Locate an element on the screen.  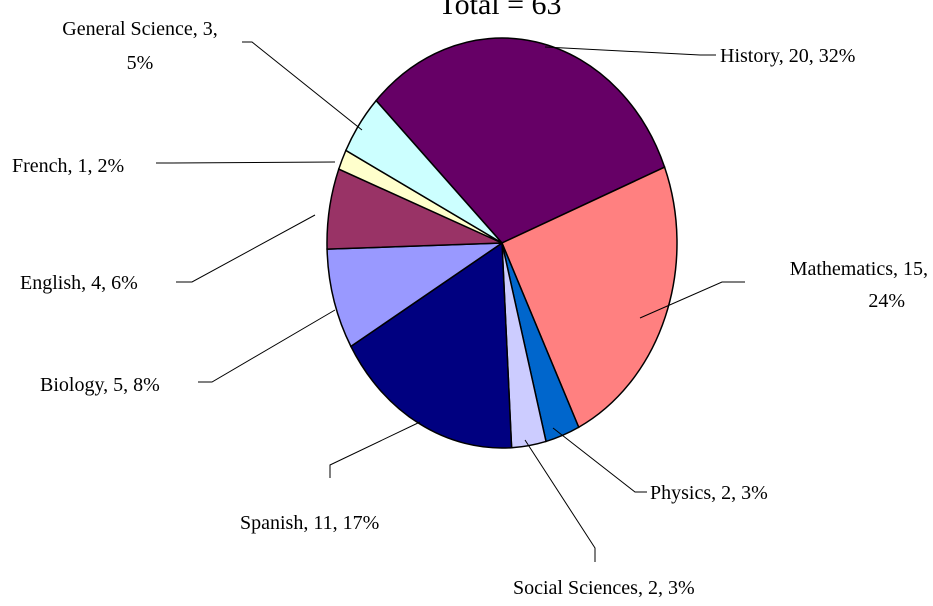
data-label: Physics, 2, 3% is located at coordinates (709, 493).